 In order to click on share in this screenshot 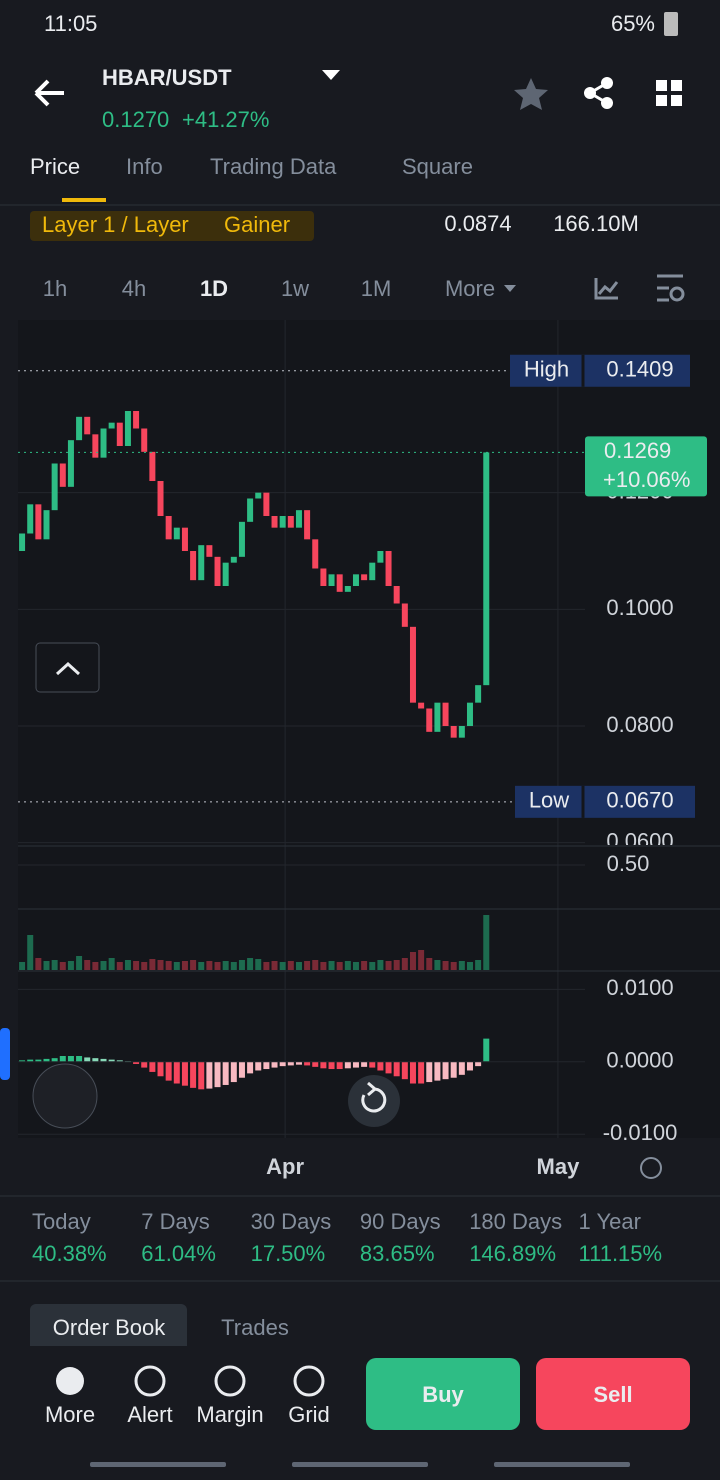, I will do `click(598, 93)`.